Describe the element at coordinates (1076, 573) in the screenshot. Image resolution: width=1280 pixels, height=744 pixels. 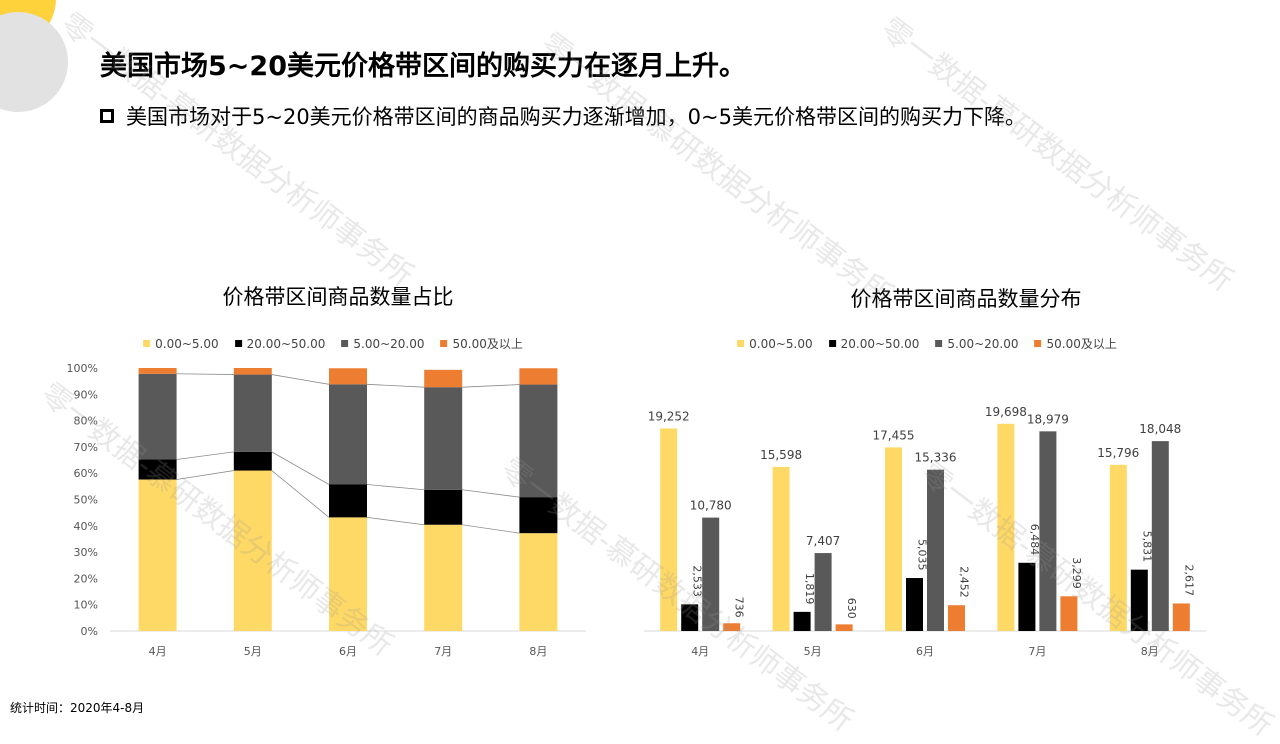
I see `data-label: 3,299` at that location.